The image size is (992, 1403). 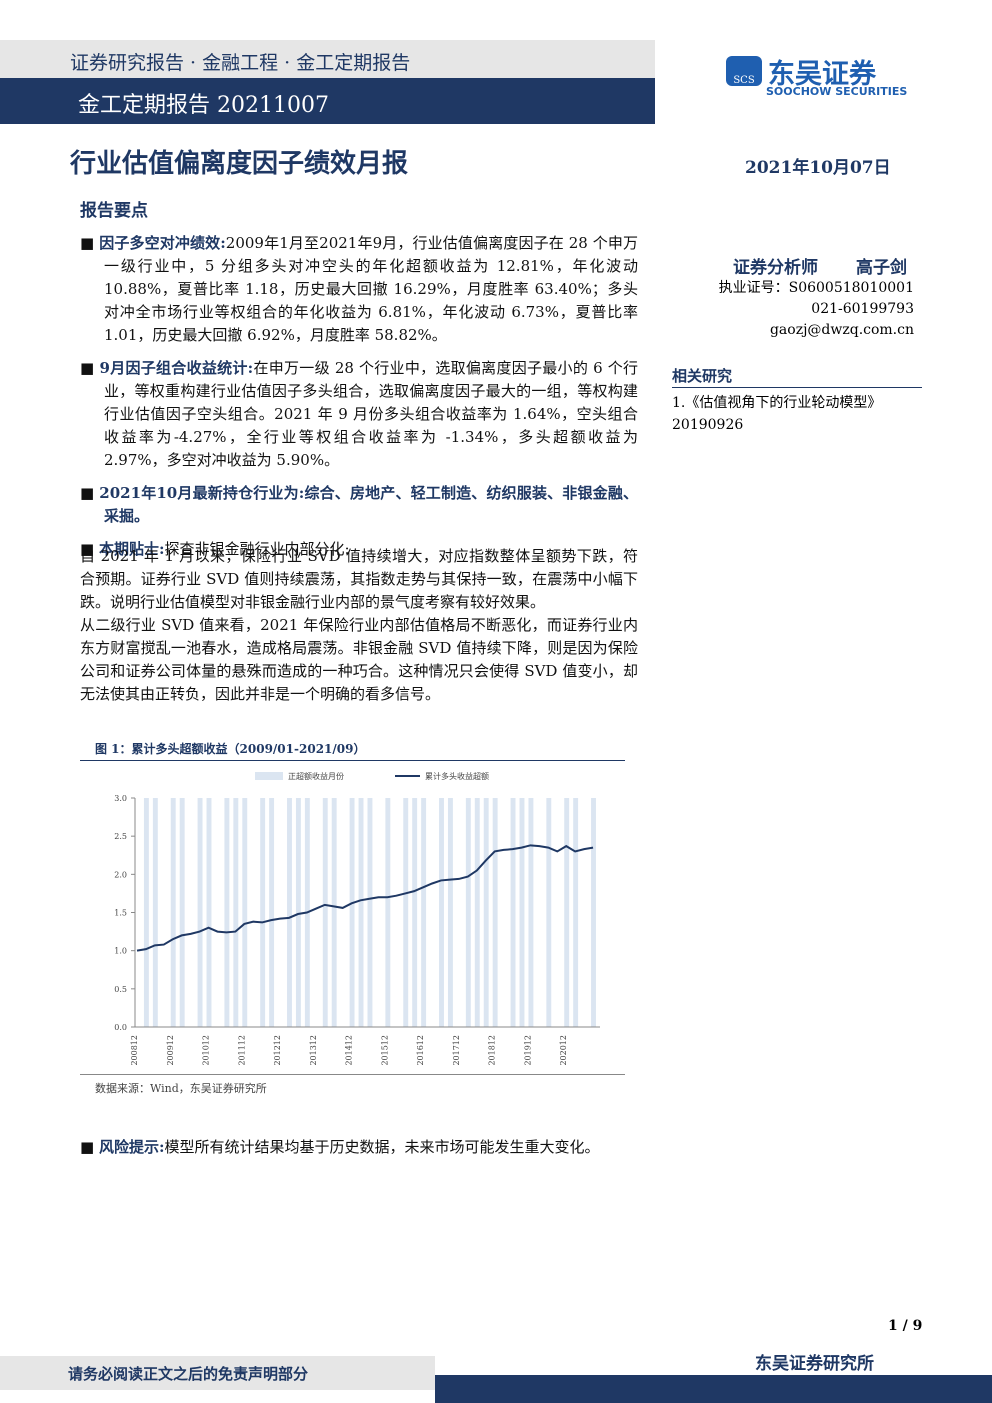 I want to click on y-tick-label: 1.0, so click(x=120, y=951).